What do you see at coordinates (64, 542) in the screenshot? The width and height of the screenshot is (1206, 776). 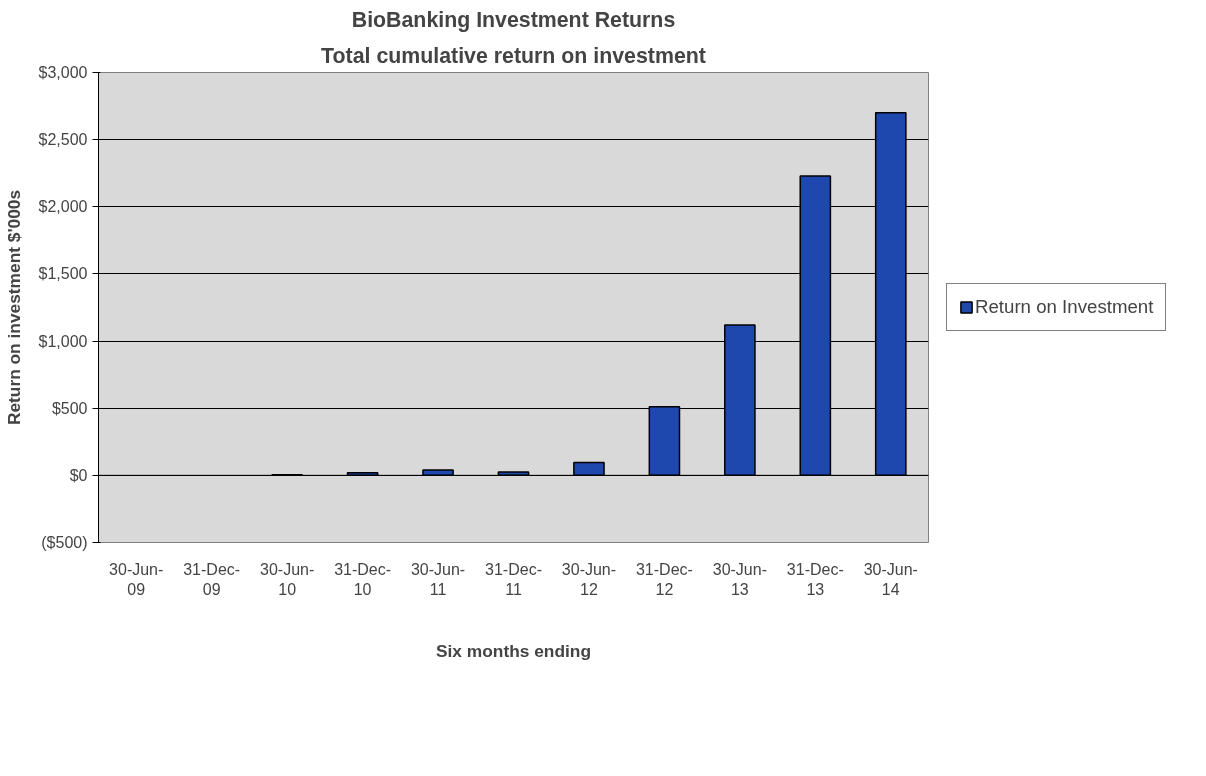 I see `y-tick-label: ($500)` at bounding box center [64, 542].